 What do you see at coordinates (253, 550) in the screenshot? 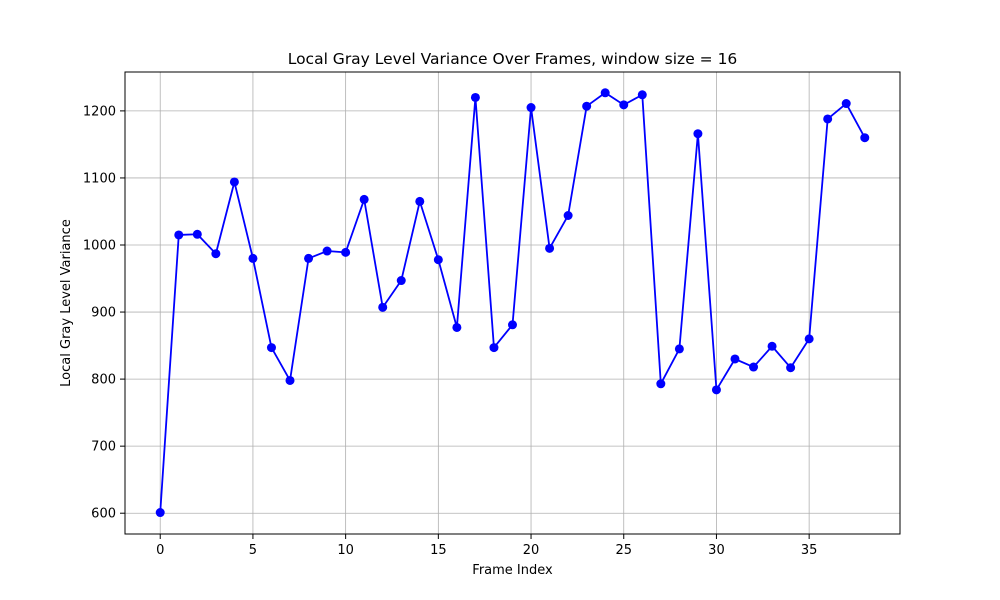
I see `x-tick-label: 5` at bounding box center [253, 550].